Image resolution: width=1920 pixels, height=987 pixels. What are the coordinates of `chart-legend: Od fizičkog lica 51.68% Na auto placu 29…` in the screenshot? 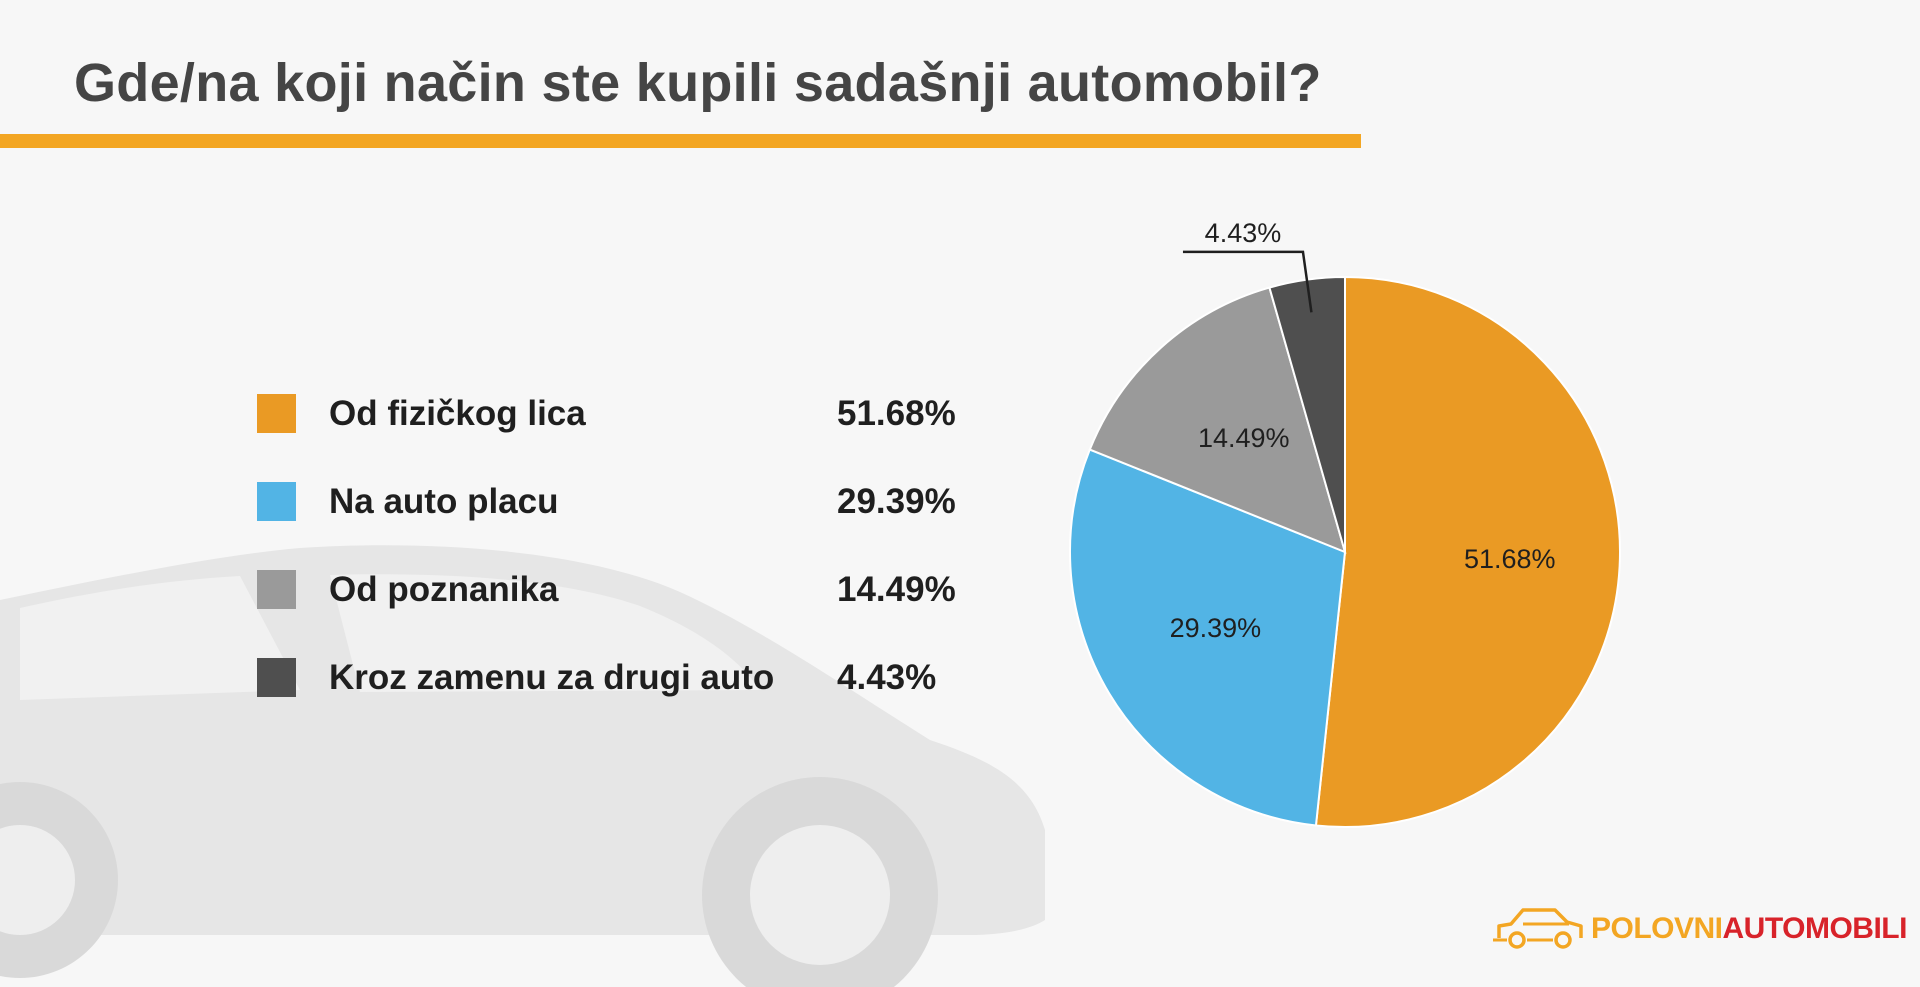 It's located at (627, 566).